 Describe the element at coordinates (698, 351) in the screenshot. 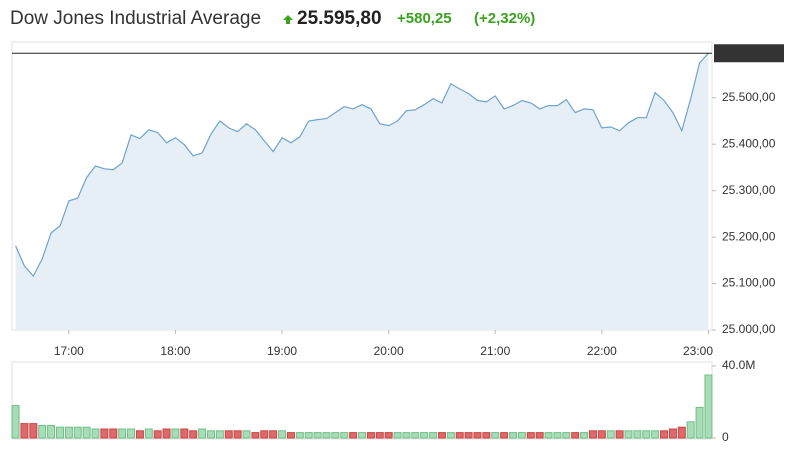

I see `x-tick-label: 23:00` at that location.